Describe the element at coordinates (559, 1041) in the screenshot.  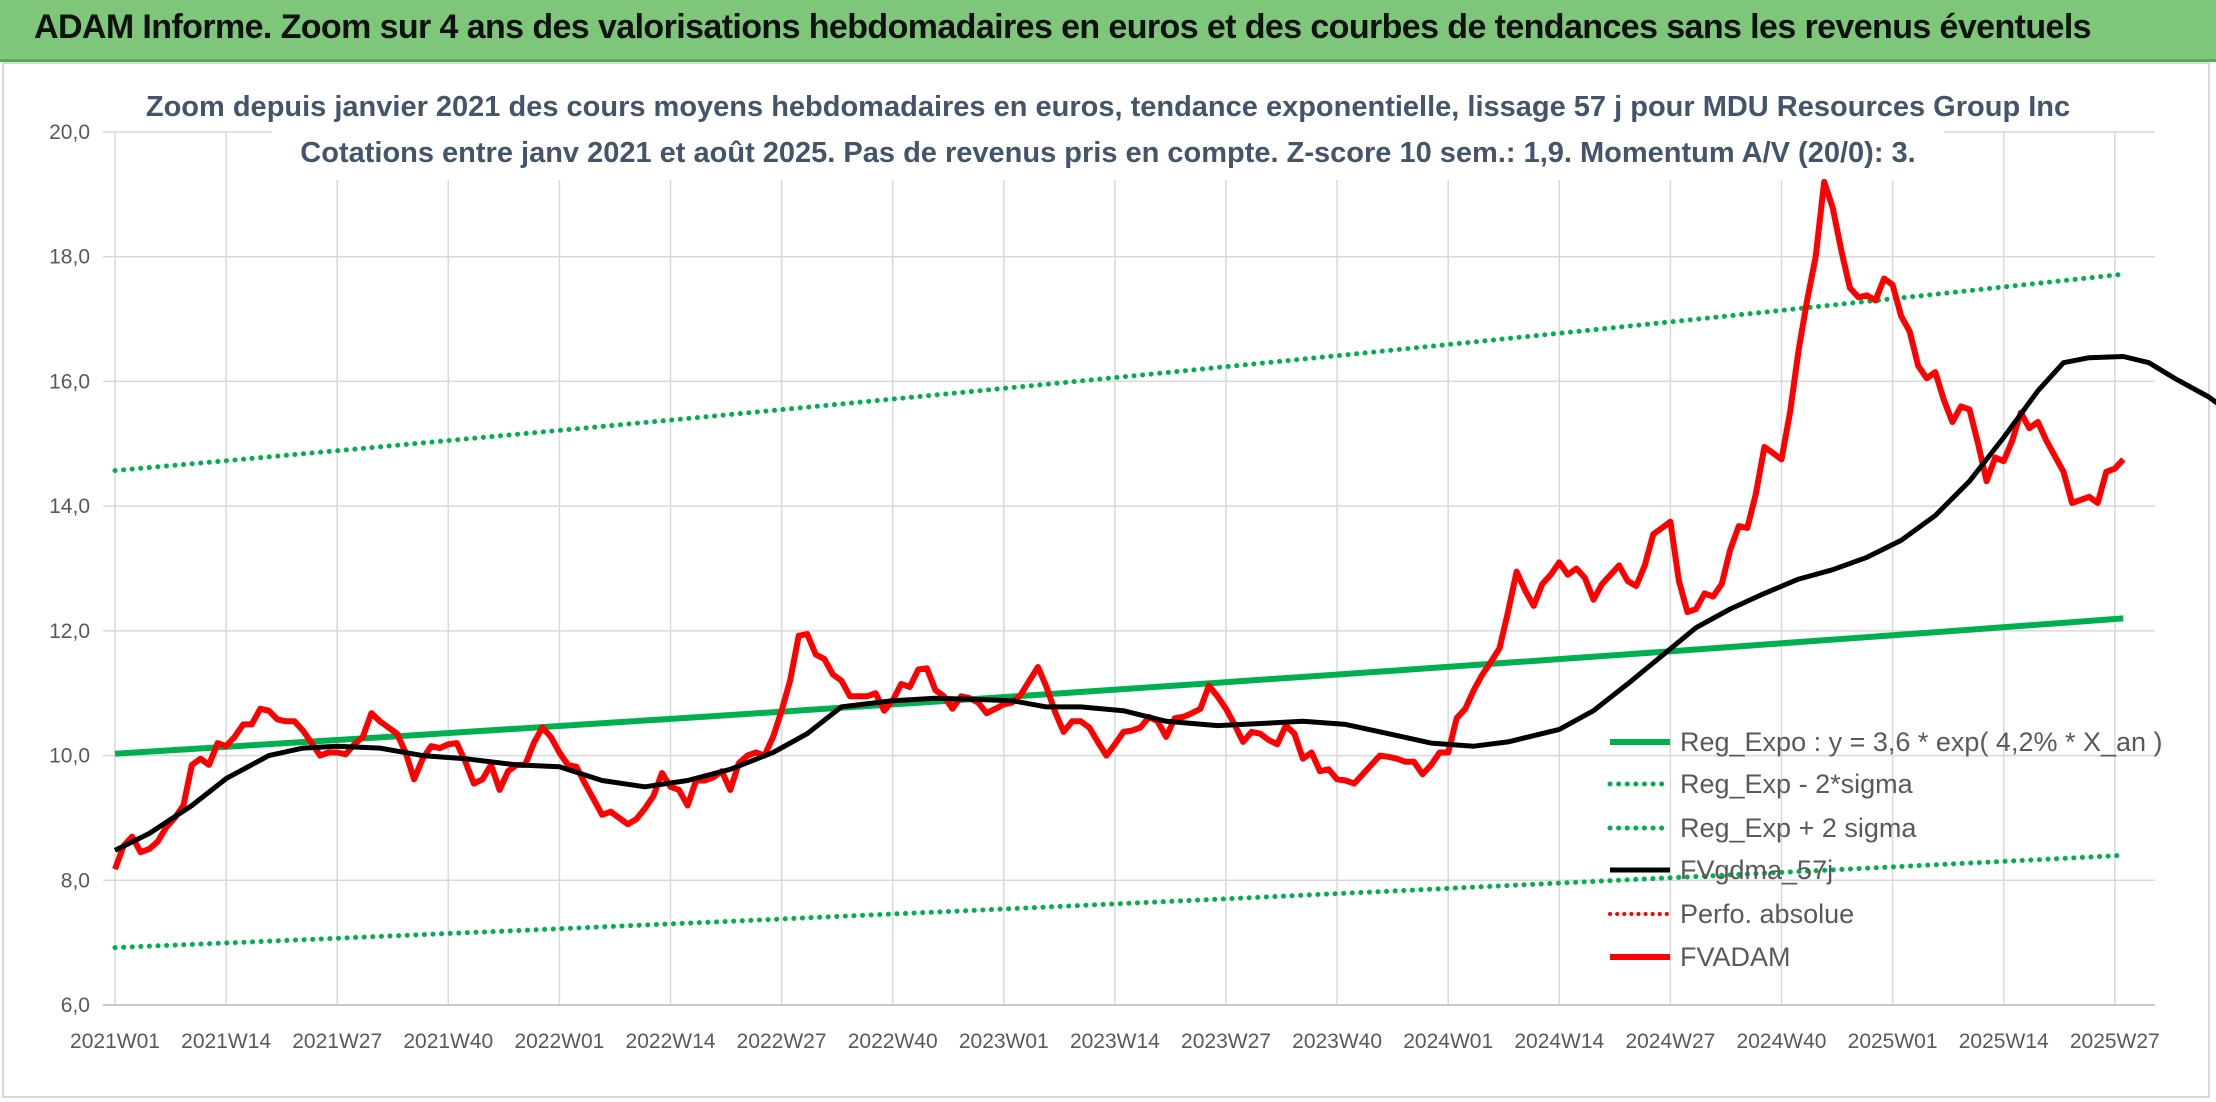
I see `x-tick-label: 2022W01` at that location.